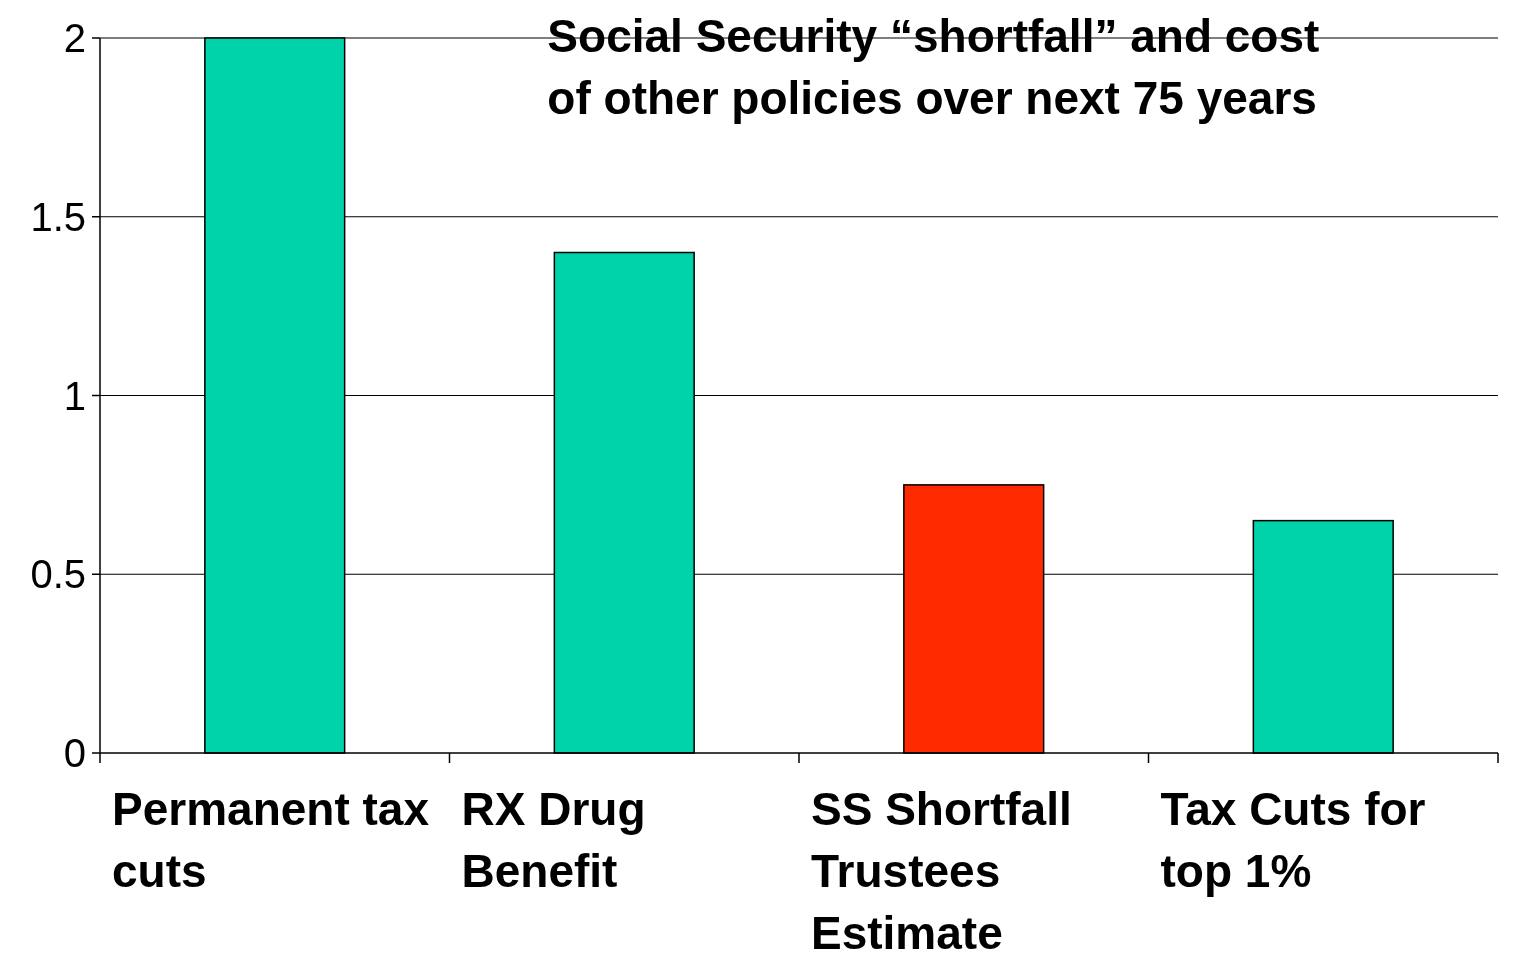 Image resolution: width=1526 pixels, height=970 pixels. I want to click on chart-title: Social Security “shortfall” and cost of other policies over next 75 years, so click(933, 67).